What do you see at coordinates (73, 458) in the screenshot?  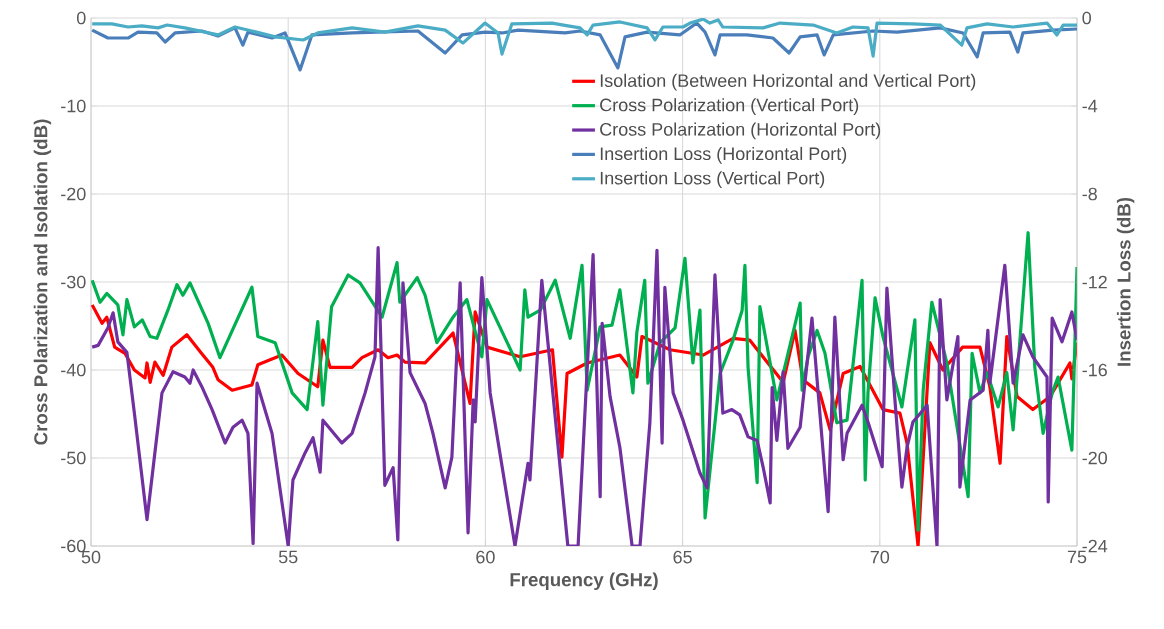 I see `y-tick-label: -50` at bounding box center [73, 458].